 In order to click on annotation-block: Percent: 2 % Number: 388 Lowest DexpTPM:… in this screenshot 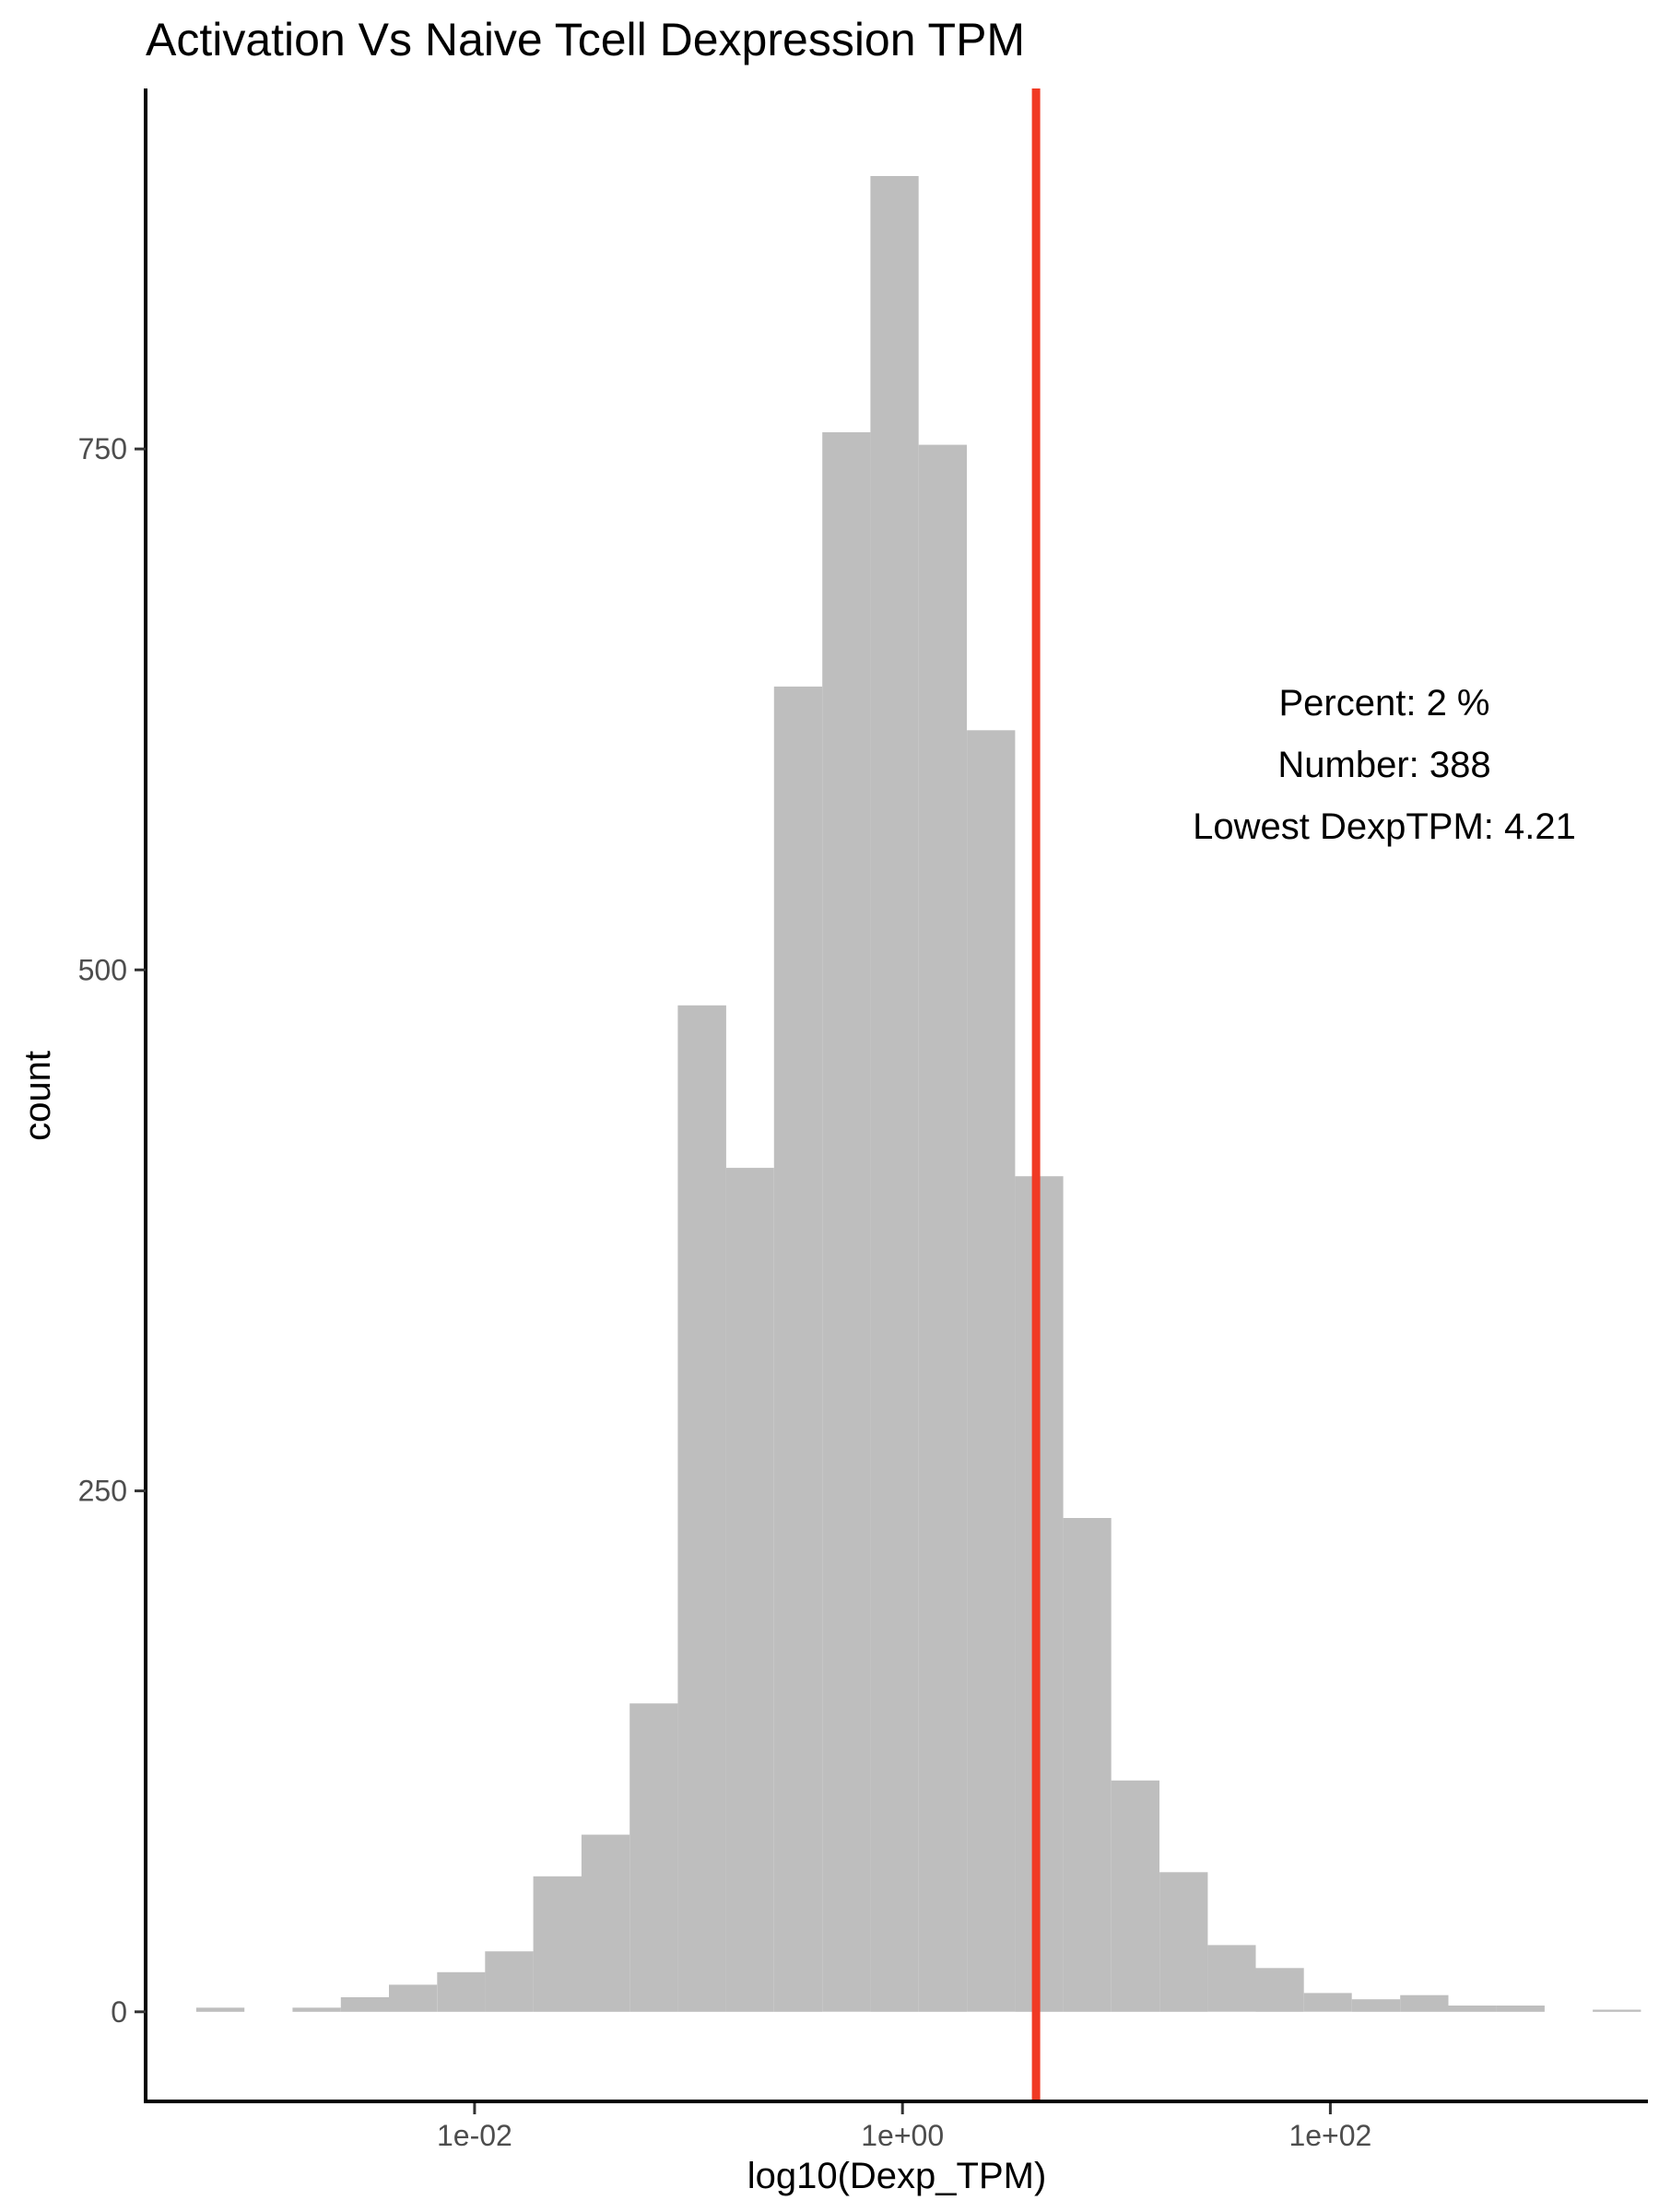, I will do `click(1384, 765)`.